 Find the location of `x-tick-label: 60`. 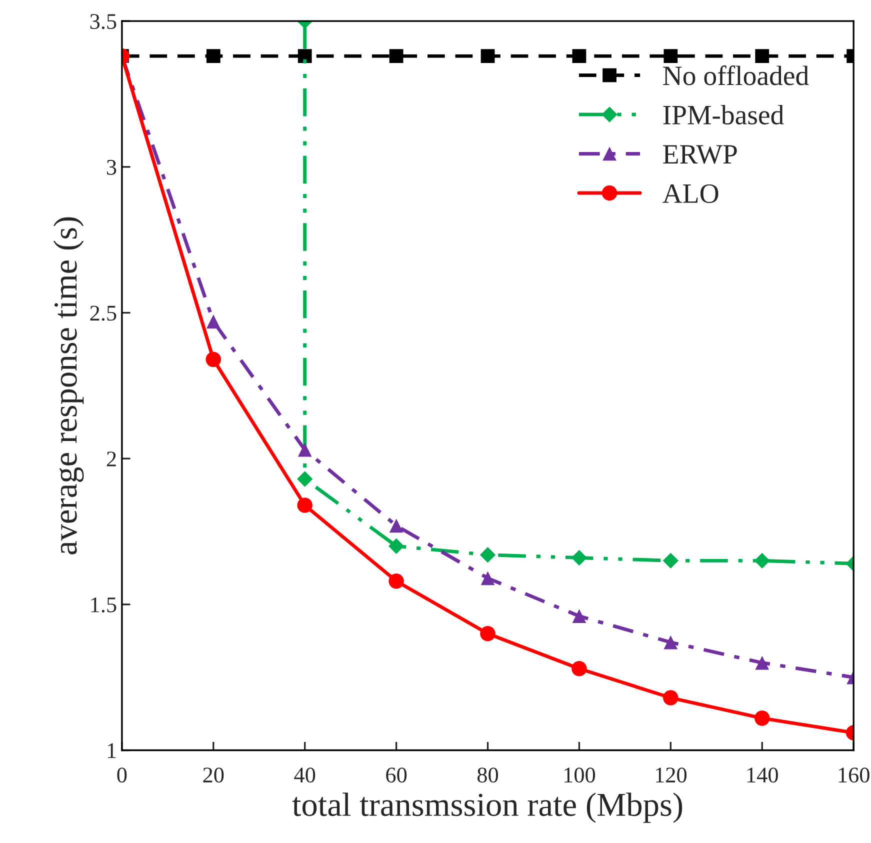

x-tick-label: 60 is located at coordinates (396, 775).